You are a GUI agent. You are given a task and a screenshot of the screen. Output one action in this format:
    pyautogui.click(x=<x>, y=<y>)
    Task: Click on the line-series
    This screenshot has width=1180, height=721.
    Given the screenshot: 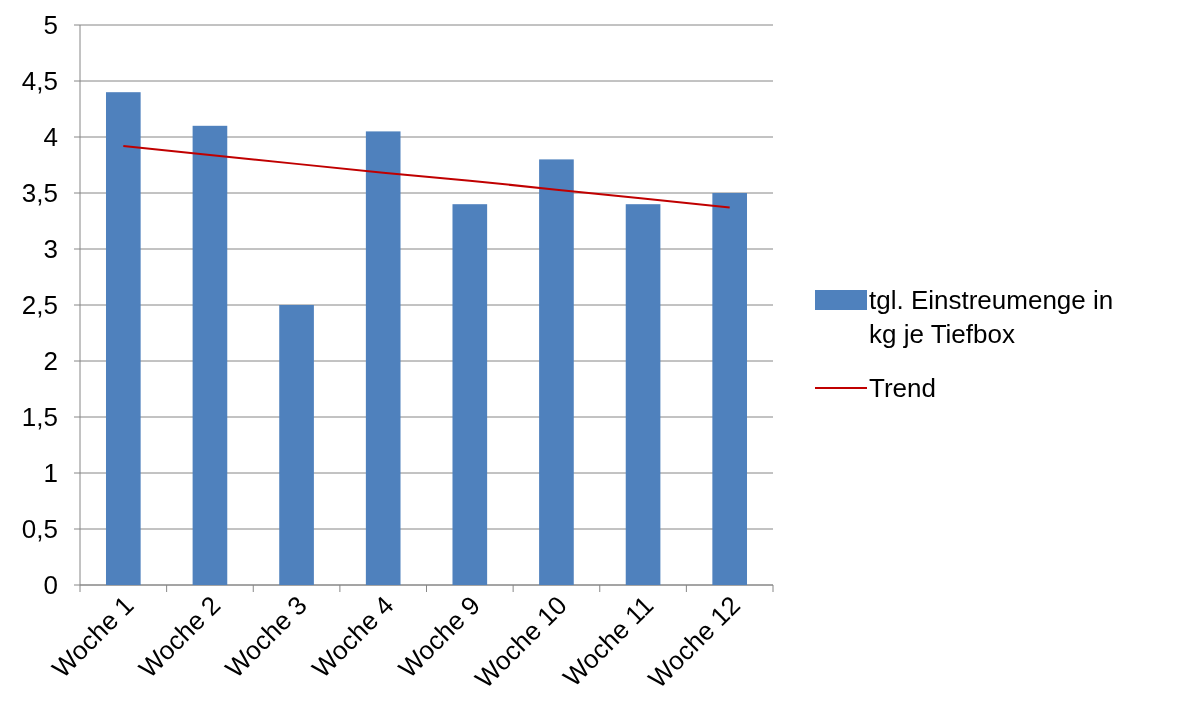 What is the action you would take?
    pyautogui.click(x=426, y=176)
    